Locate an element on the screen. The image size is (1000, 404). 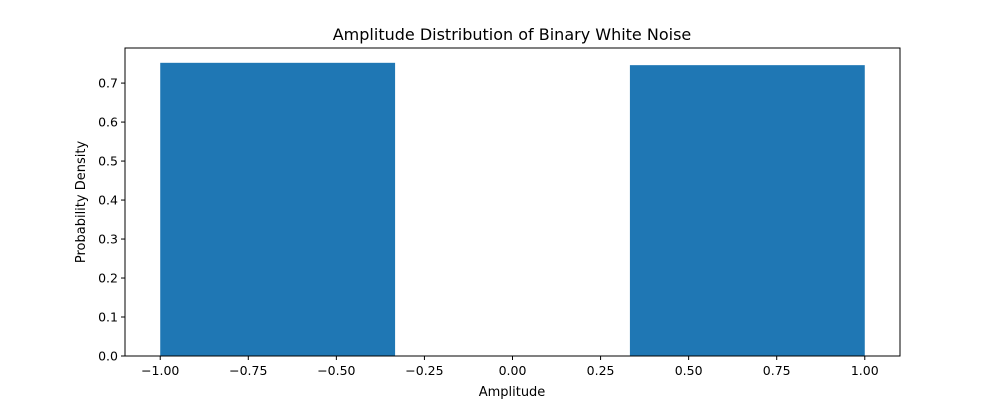
x-tick-label: 1.00 is located at coordinates (865, 370).